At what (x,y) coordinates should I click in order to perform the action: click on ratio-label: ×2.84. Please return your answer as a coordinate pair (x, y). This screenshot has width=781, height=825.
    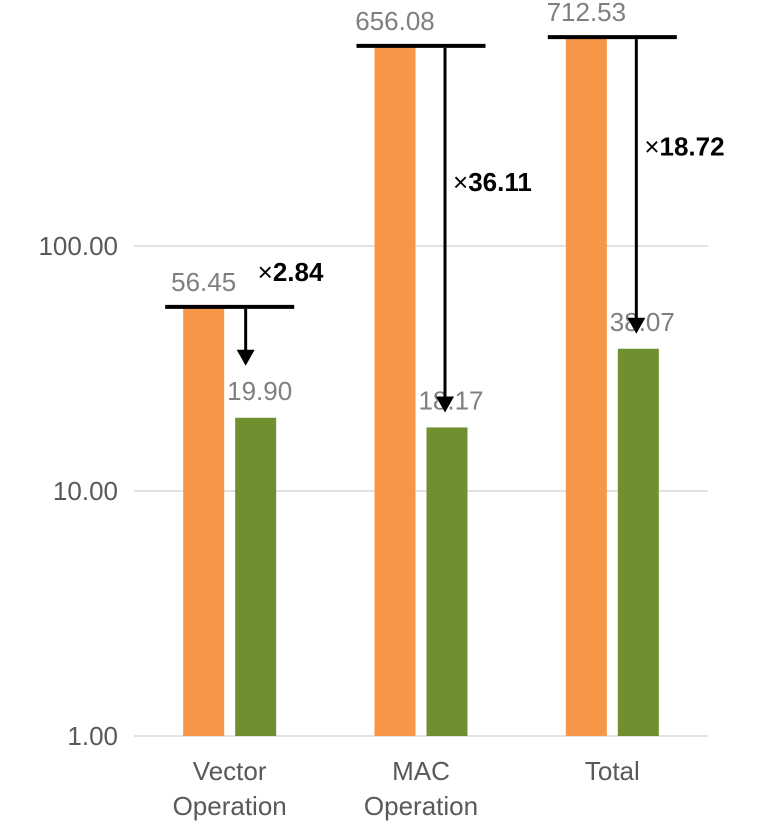
    Looking at the image, I should click on (291, 272).